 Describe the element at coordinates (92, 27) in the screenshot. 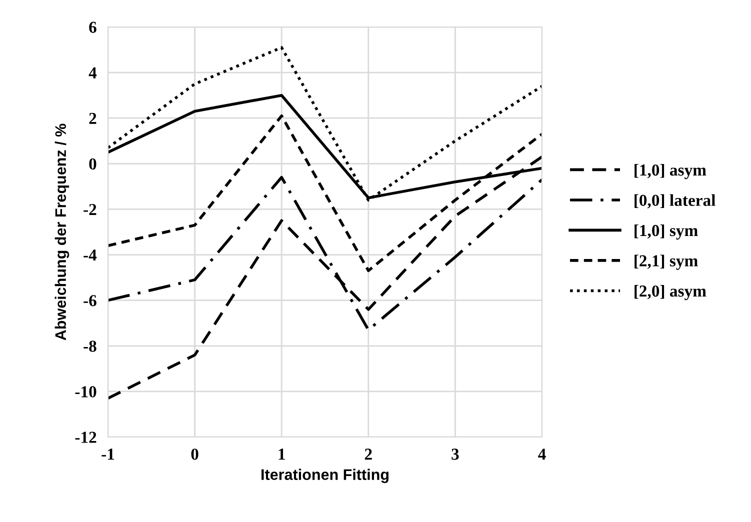

I see `y-tick-label: 6` at that location.